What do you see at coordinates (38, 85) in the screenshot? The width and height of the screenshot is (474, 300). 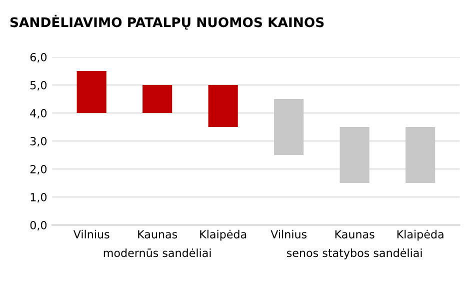 I see `y-tick-label: 5,0` at bounding box center [38, 85].